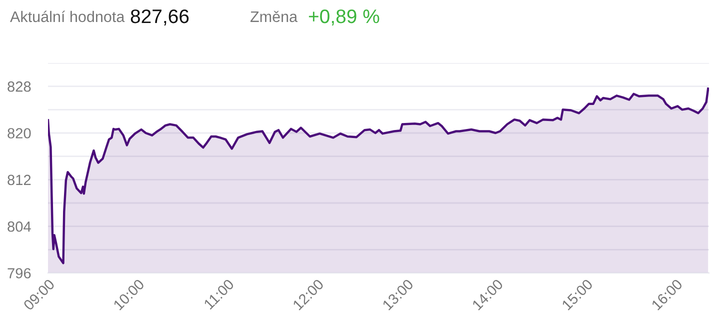  Describe the element at coordinates (344, 17) in the screenshot. I see `text: +0,89 %` at that location.